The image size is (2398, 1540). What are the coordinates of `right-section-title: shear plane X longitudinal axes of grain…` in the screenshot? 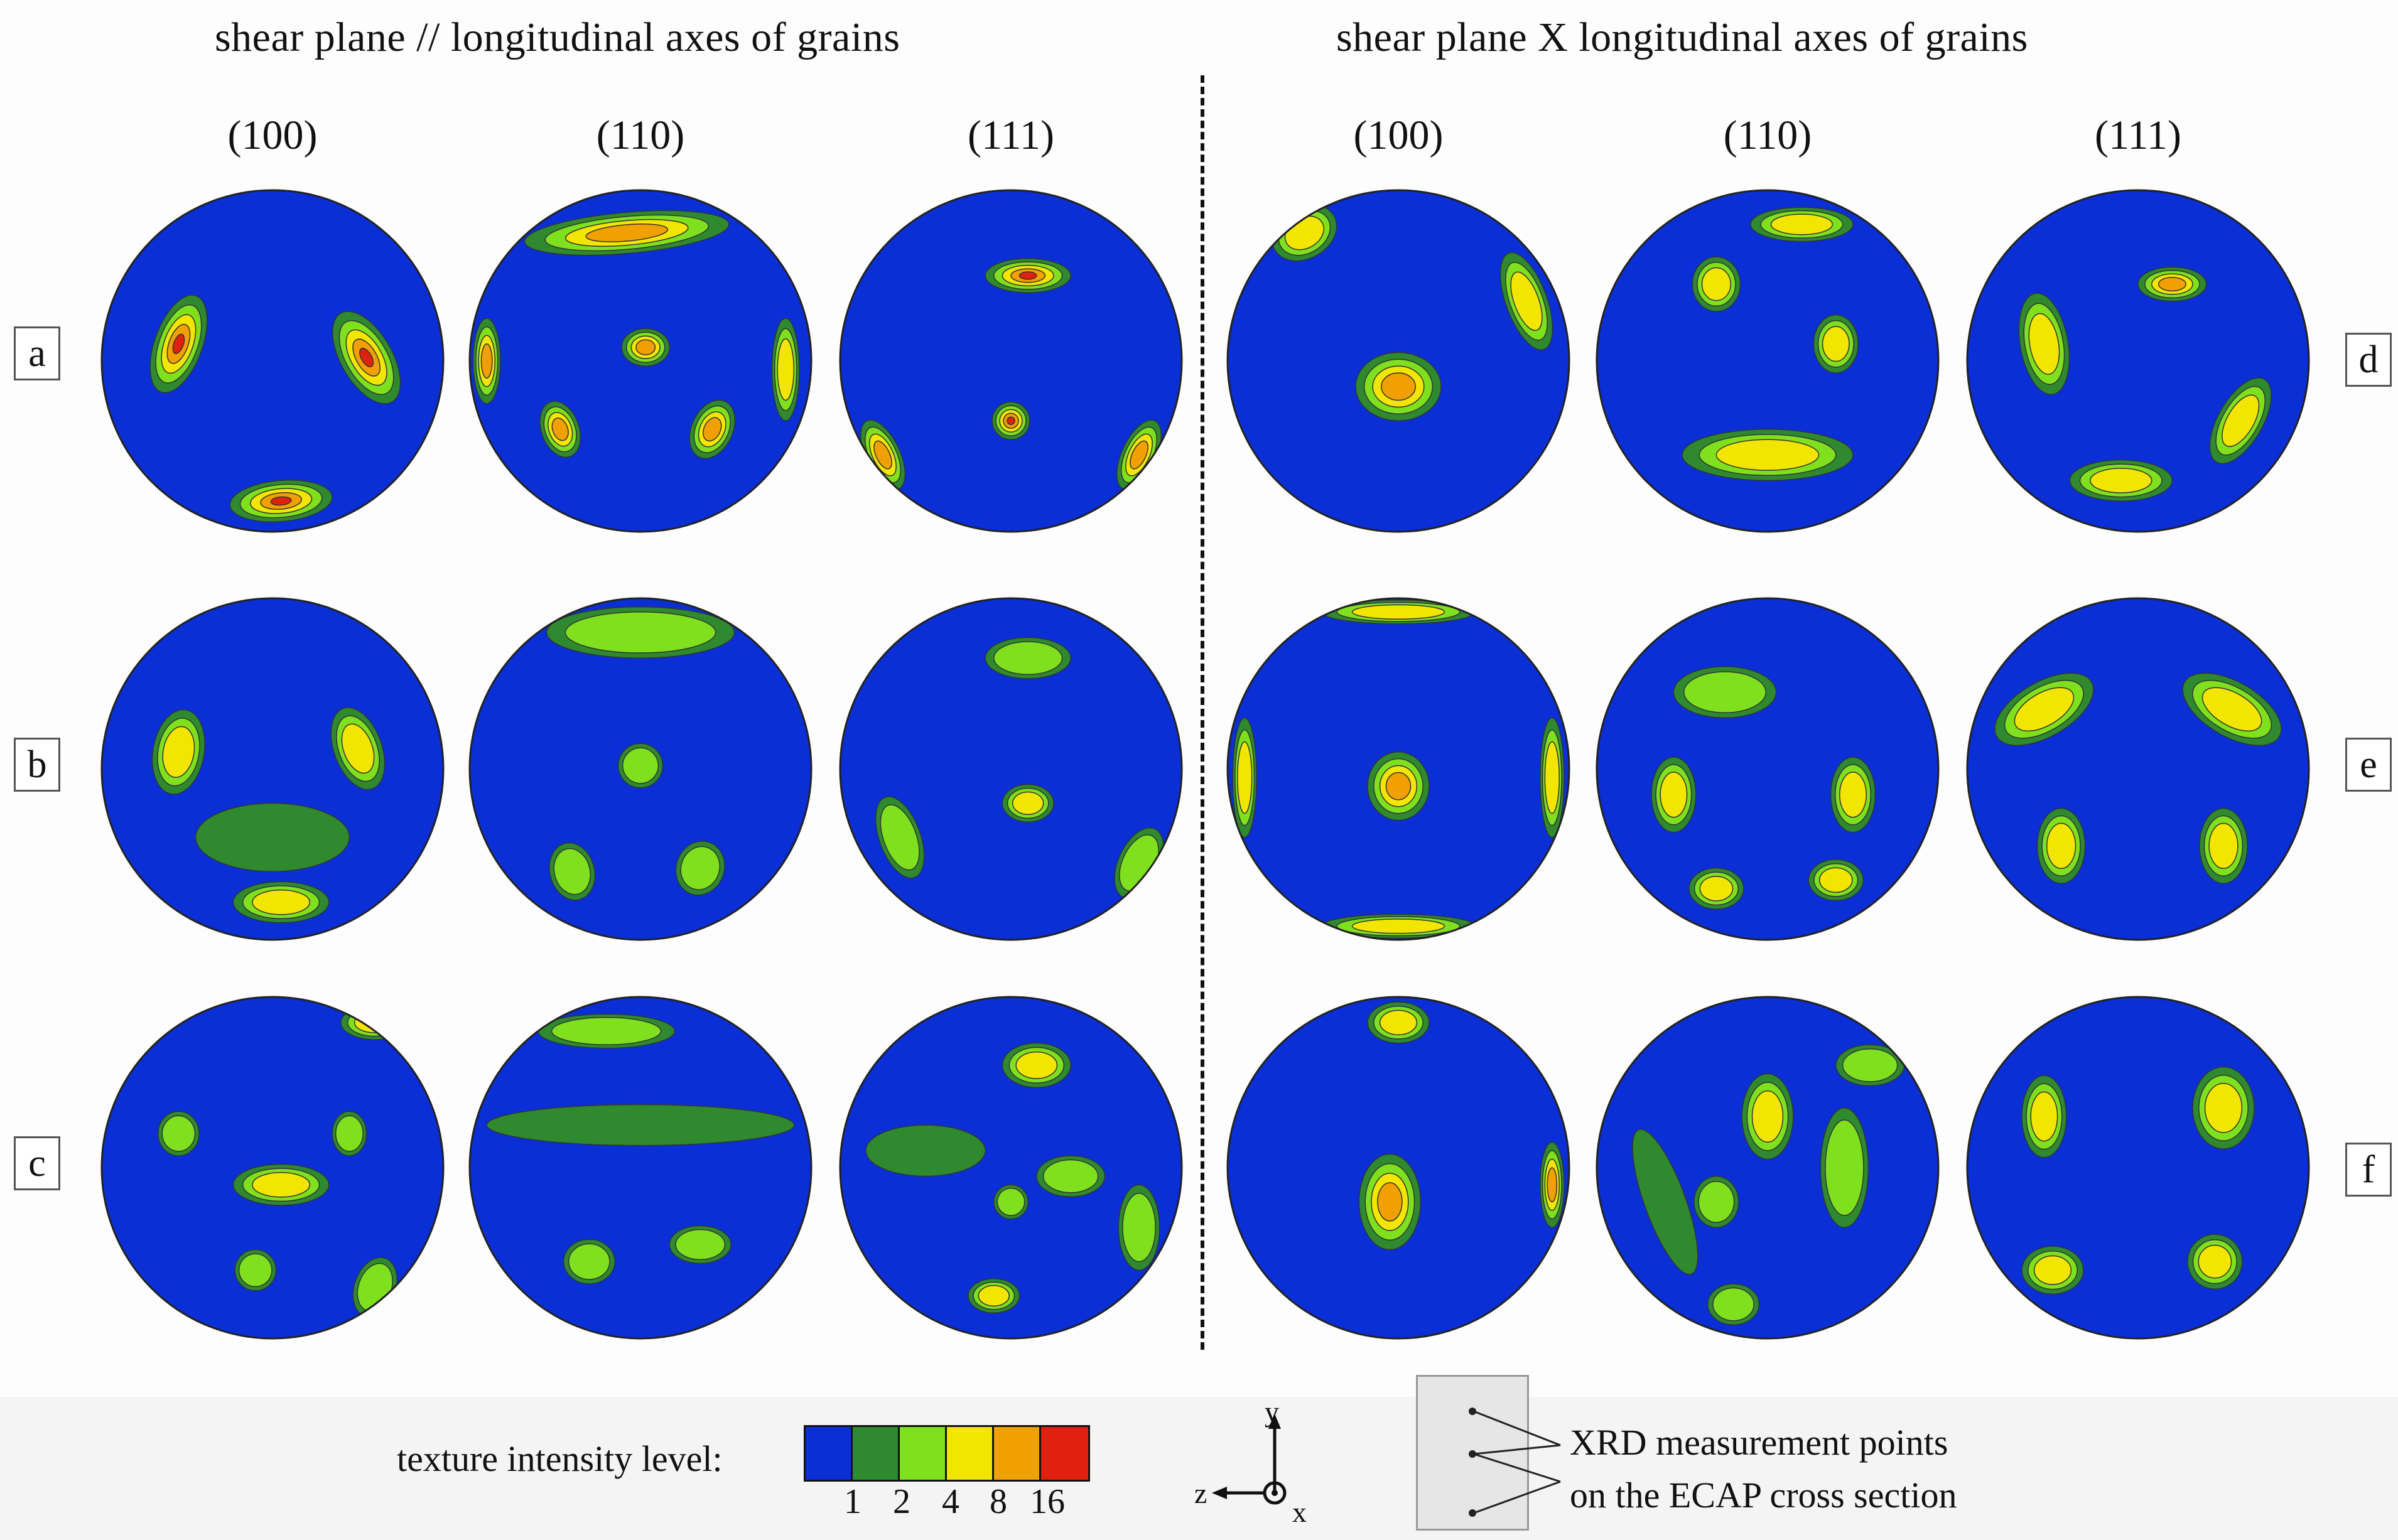 It's located at (1682, 37).